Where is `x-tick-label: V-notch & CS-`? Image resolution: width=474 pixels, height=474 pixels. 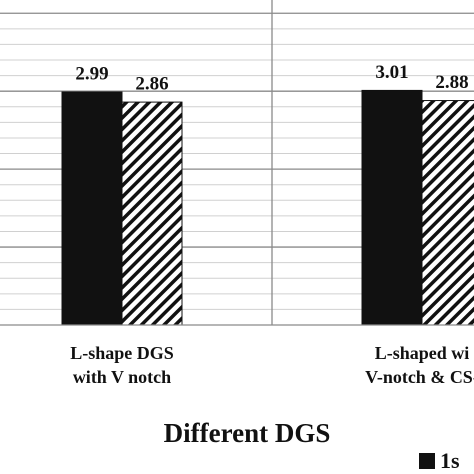 x-tick-label: V-notch & CS- is located at coordinates (419, 377).